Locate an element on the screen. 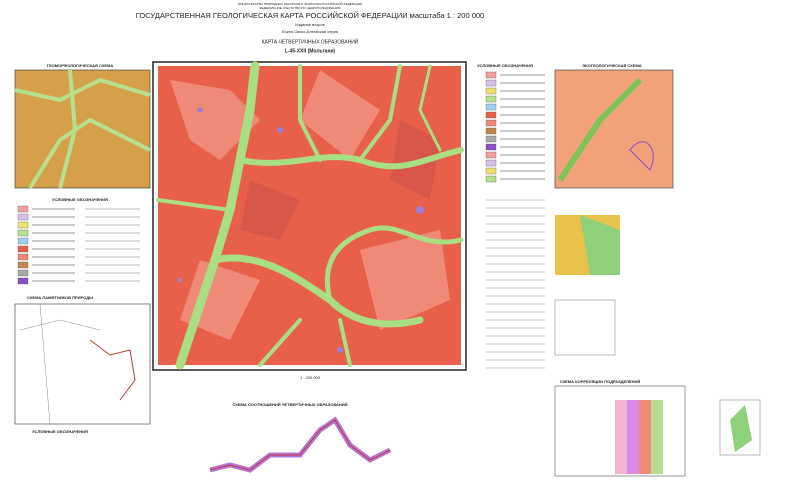 The height and width of the screenshot is (497, 800). left-legend is located at coordinates (78, 245).